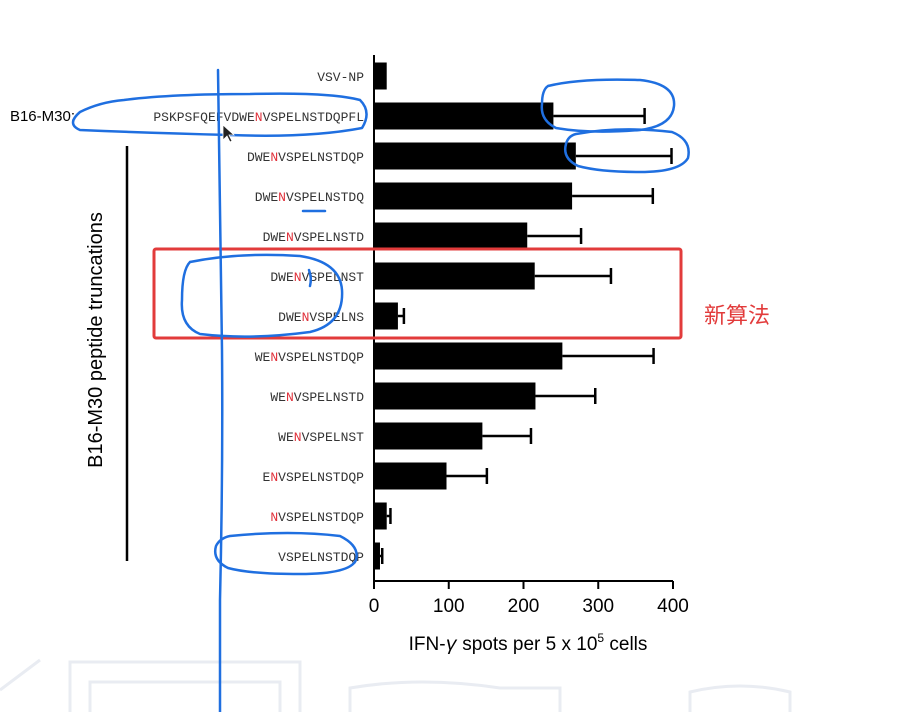 This screenshot has height=712, width=916. I want to click on x-axis-label-sup: 5, so click(600, 638).